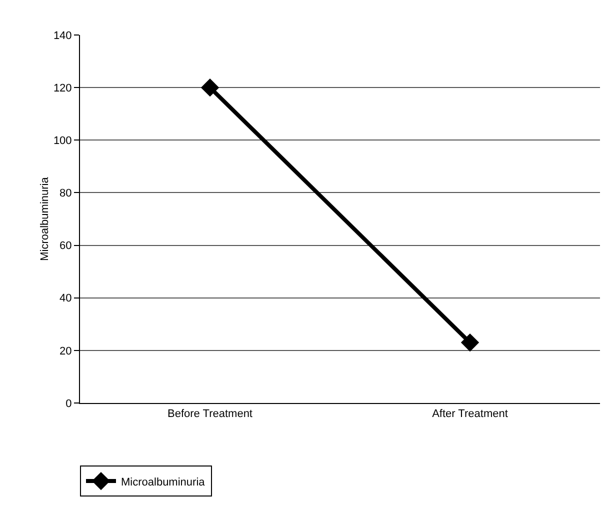 Image resolution: width=608 pixels, height=505 pixels. I want to click on x-tick-label: Before Treatment, so click(210, 414).